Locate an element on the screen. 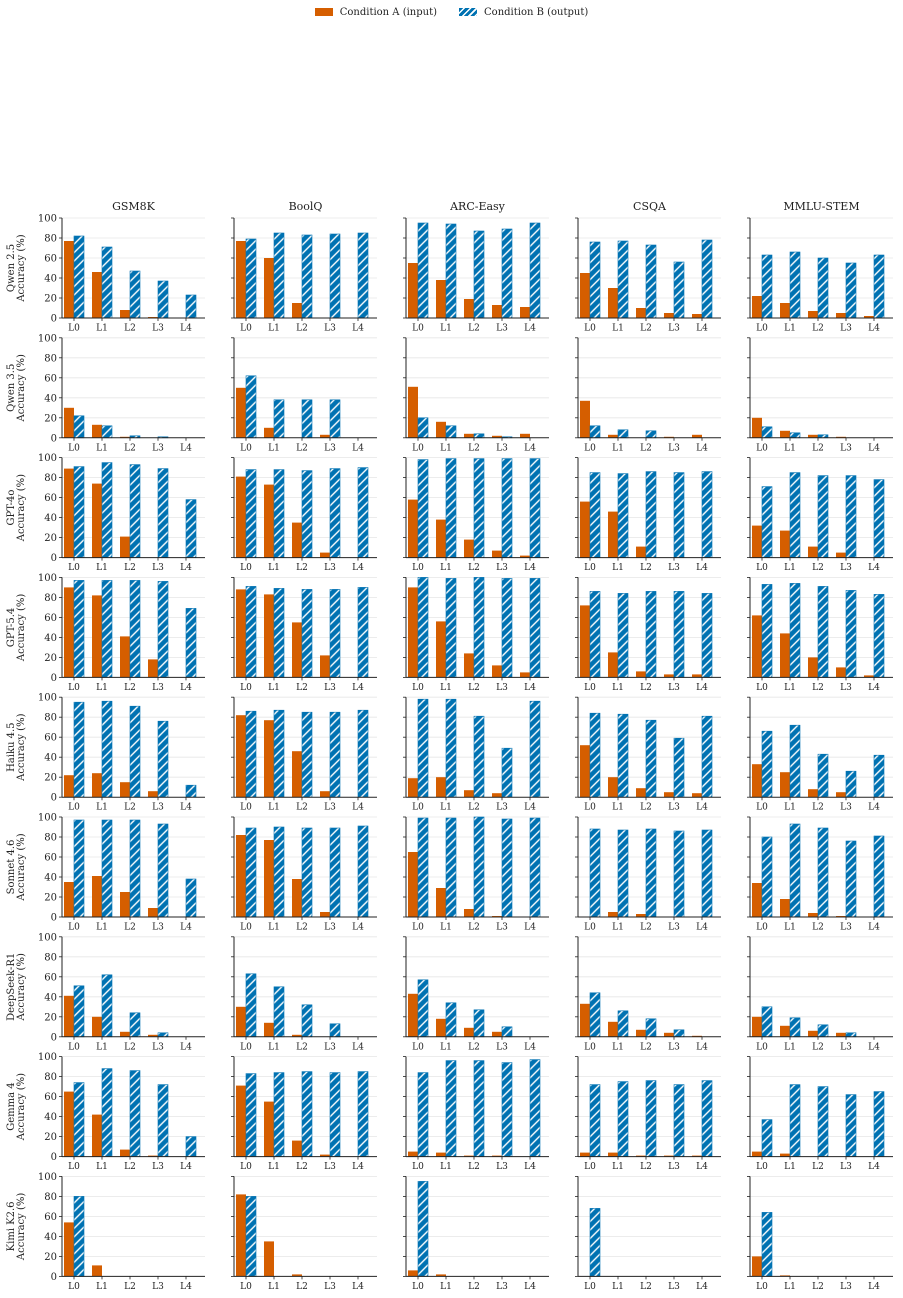 This screenshot has width=903, height=1298. column-title-boolq: BoolQ is located at coordinates (306, 206).